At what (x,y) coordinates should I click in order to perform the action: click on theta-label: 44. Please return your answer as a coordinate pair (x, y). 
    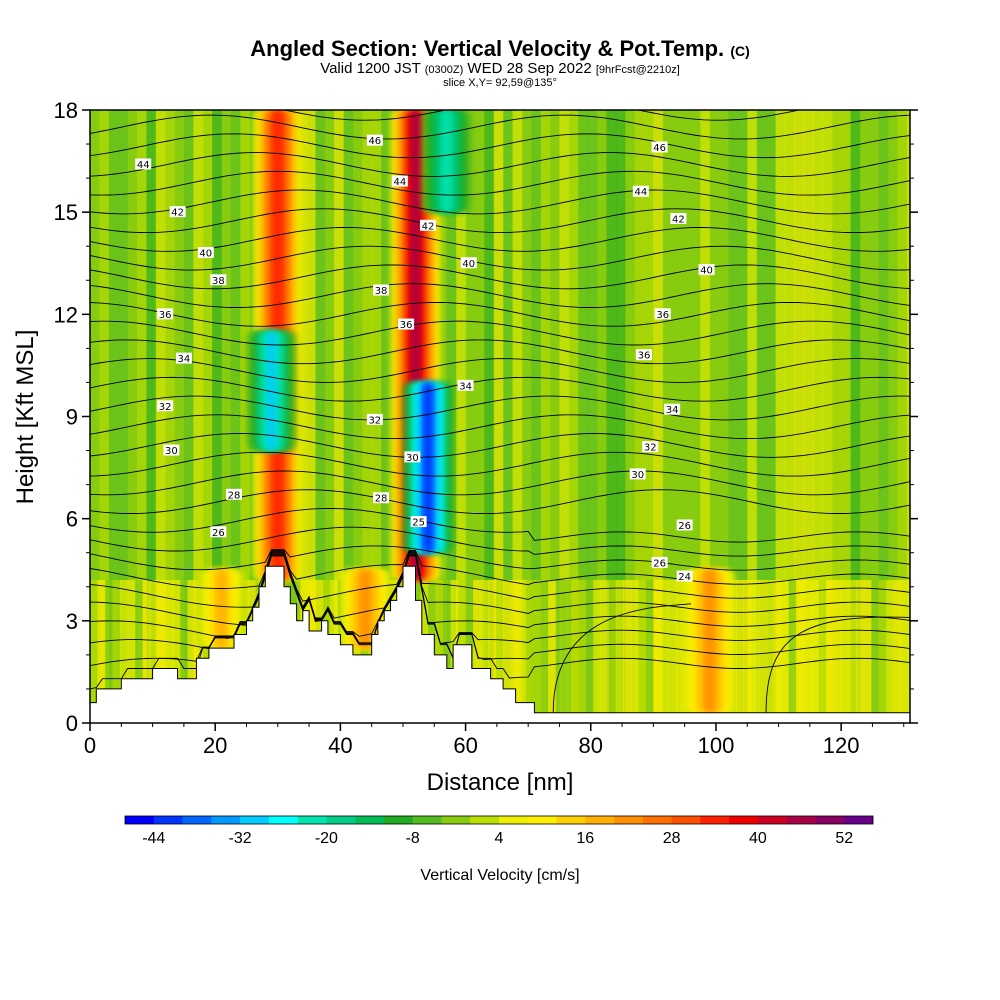
    Looking at the image, I should click on (143, 164).